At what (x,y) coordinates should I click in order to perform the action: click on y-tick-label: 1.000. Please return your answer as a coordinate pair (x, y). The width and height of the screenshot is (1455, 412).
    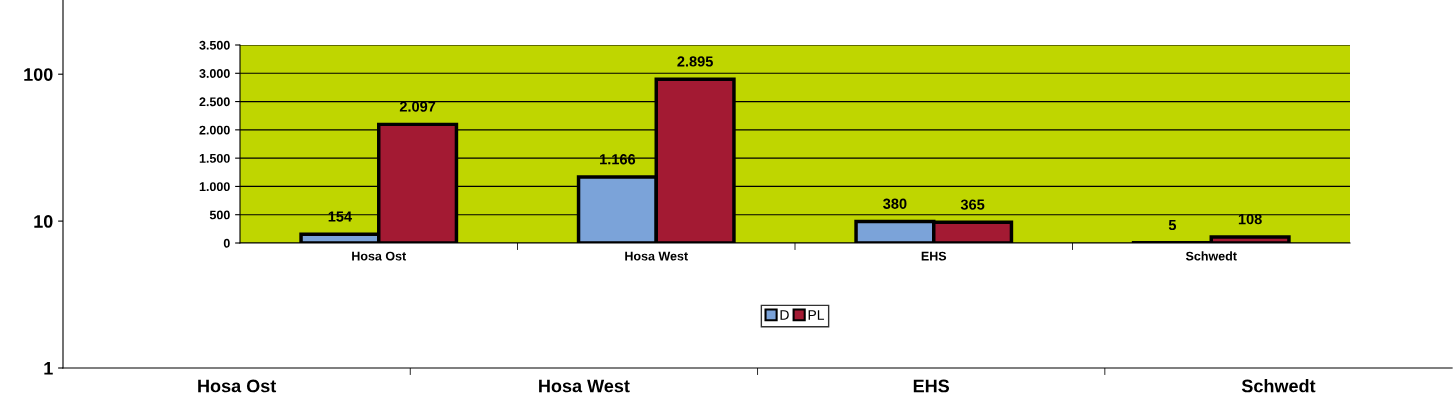
    Looking at the image, I should click on (214, 187).